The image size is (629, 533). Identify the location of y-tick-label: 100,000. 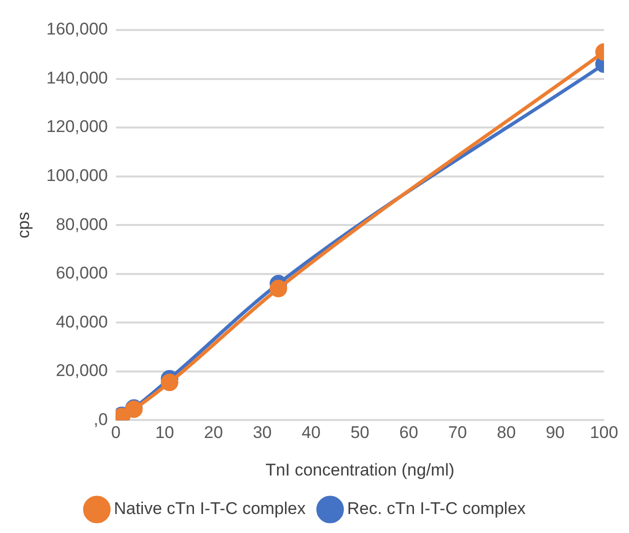
(77, 176).